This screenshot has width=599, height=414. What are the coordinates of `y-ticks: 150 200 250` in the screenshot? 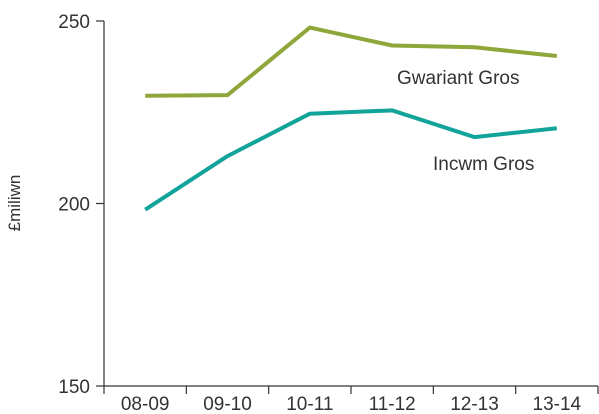 It's located at (81, 205).